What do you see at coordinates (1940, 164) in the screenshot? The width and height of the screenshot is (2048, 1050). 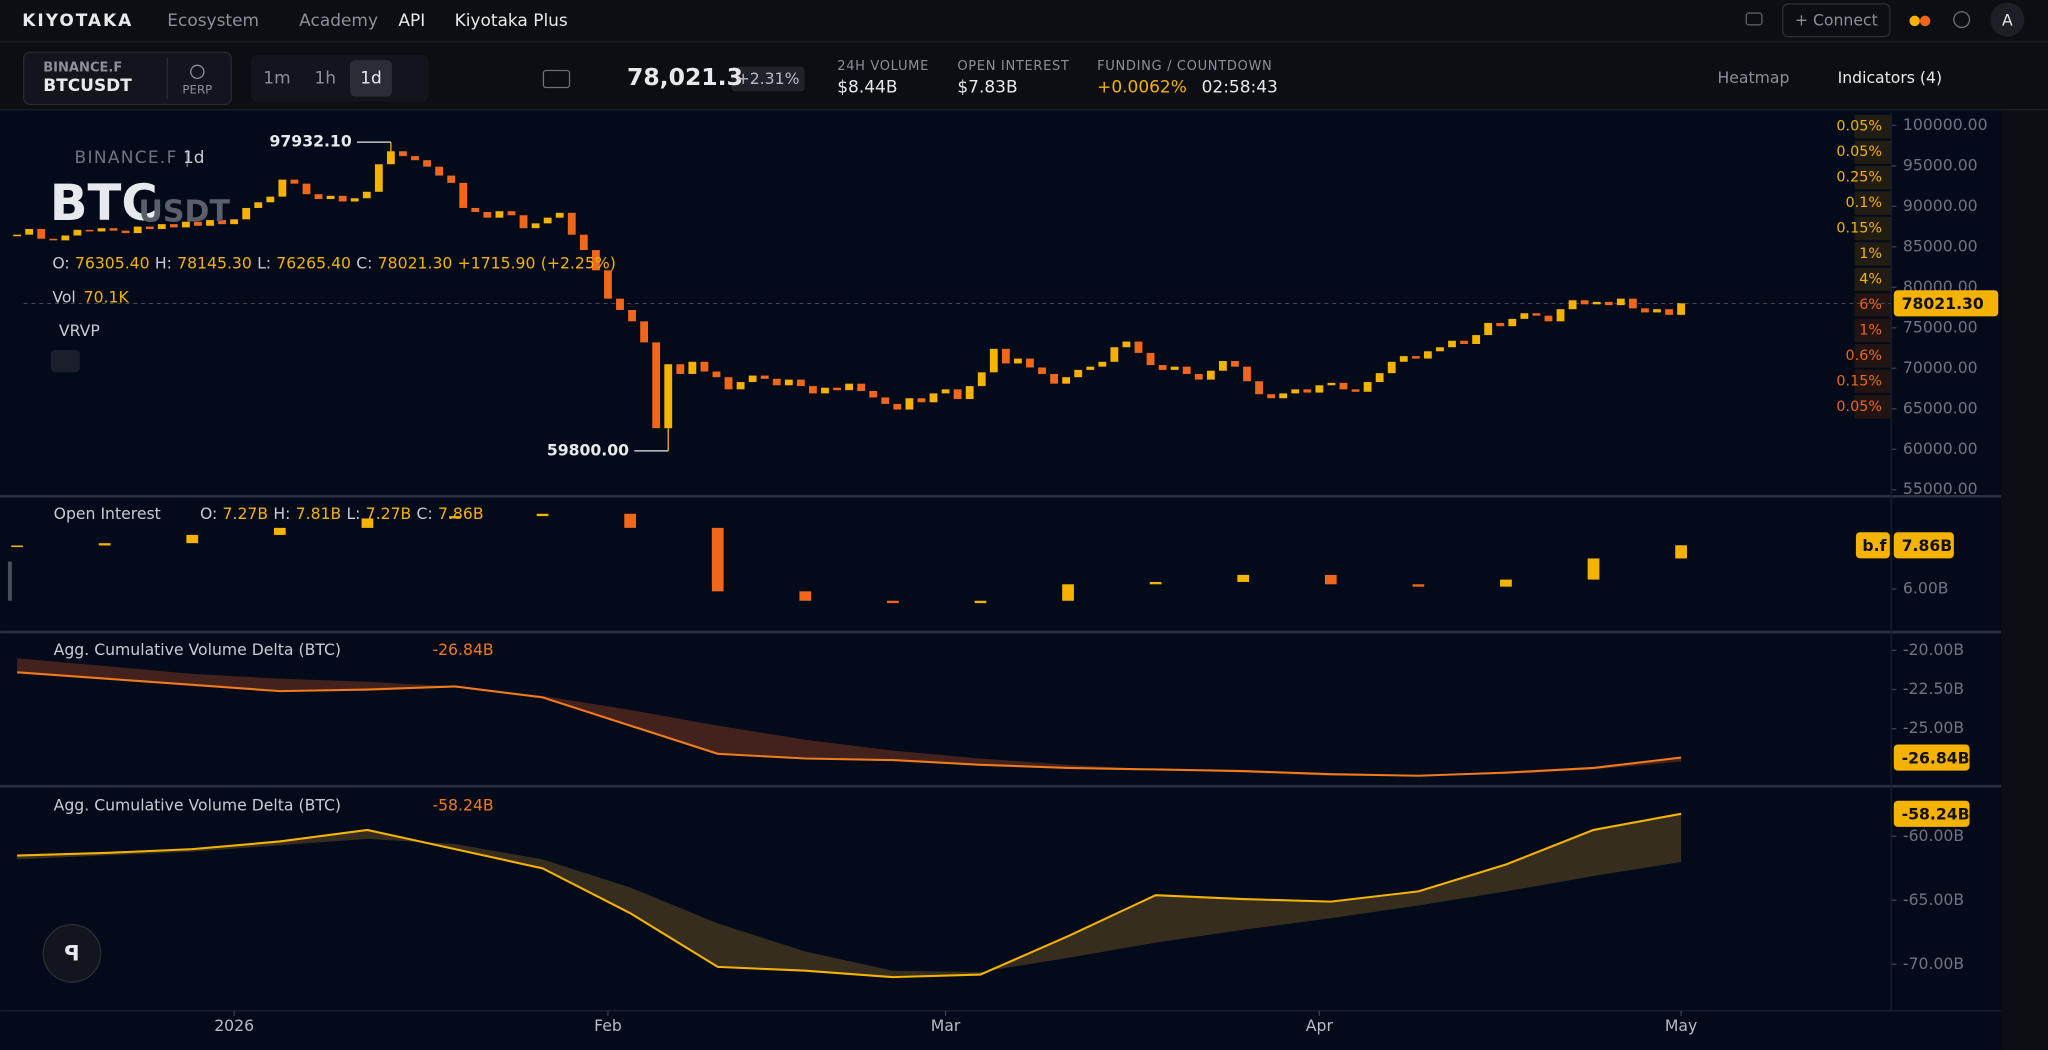 I see `y-tick-label: 95000.00` at bounding box center [1940, 164].